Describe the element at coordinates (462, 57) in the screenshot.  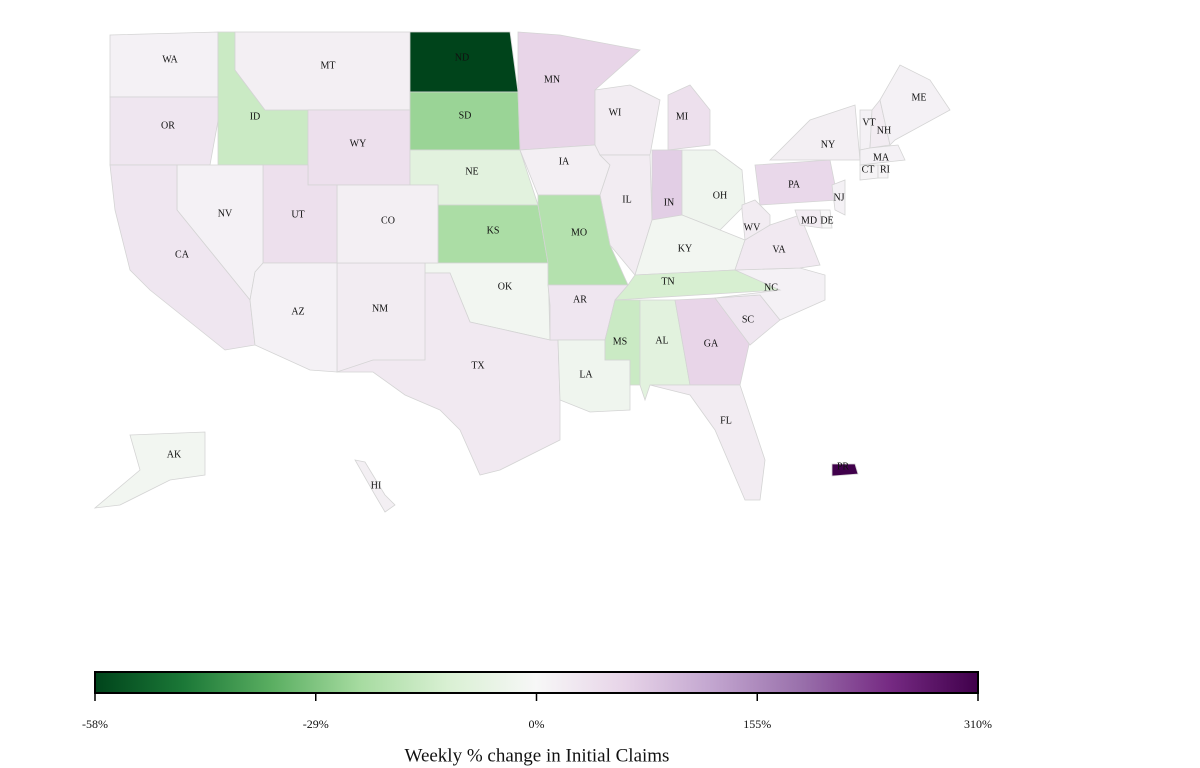
I see `state-label: ND` at that location.